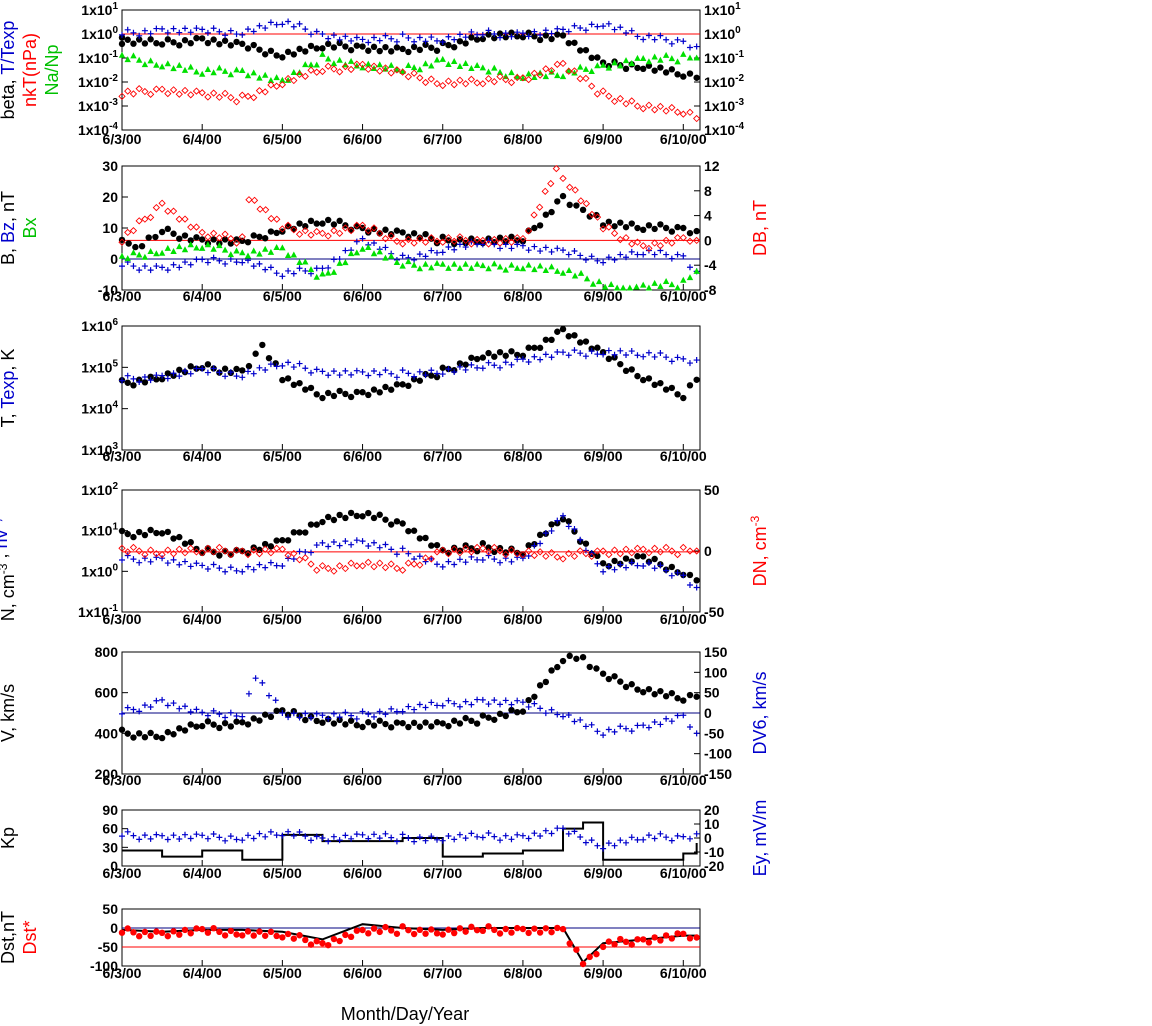  What do you see at coordinates (282, 873) in the screenshot?
I see `x-tick-label: 6/5/00` at bounding box center [282, 873].